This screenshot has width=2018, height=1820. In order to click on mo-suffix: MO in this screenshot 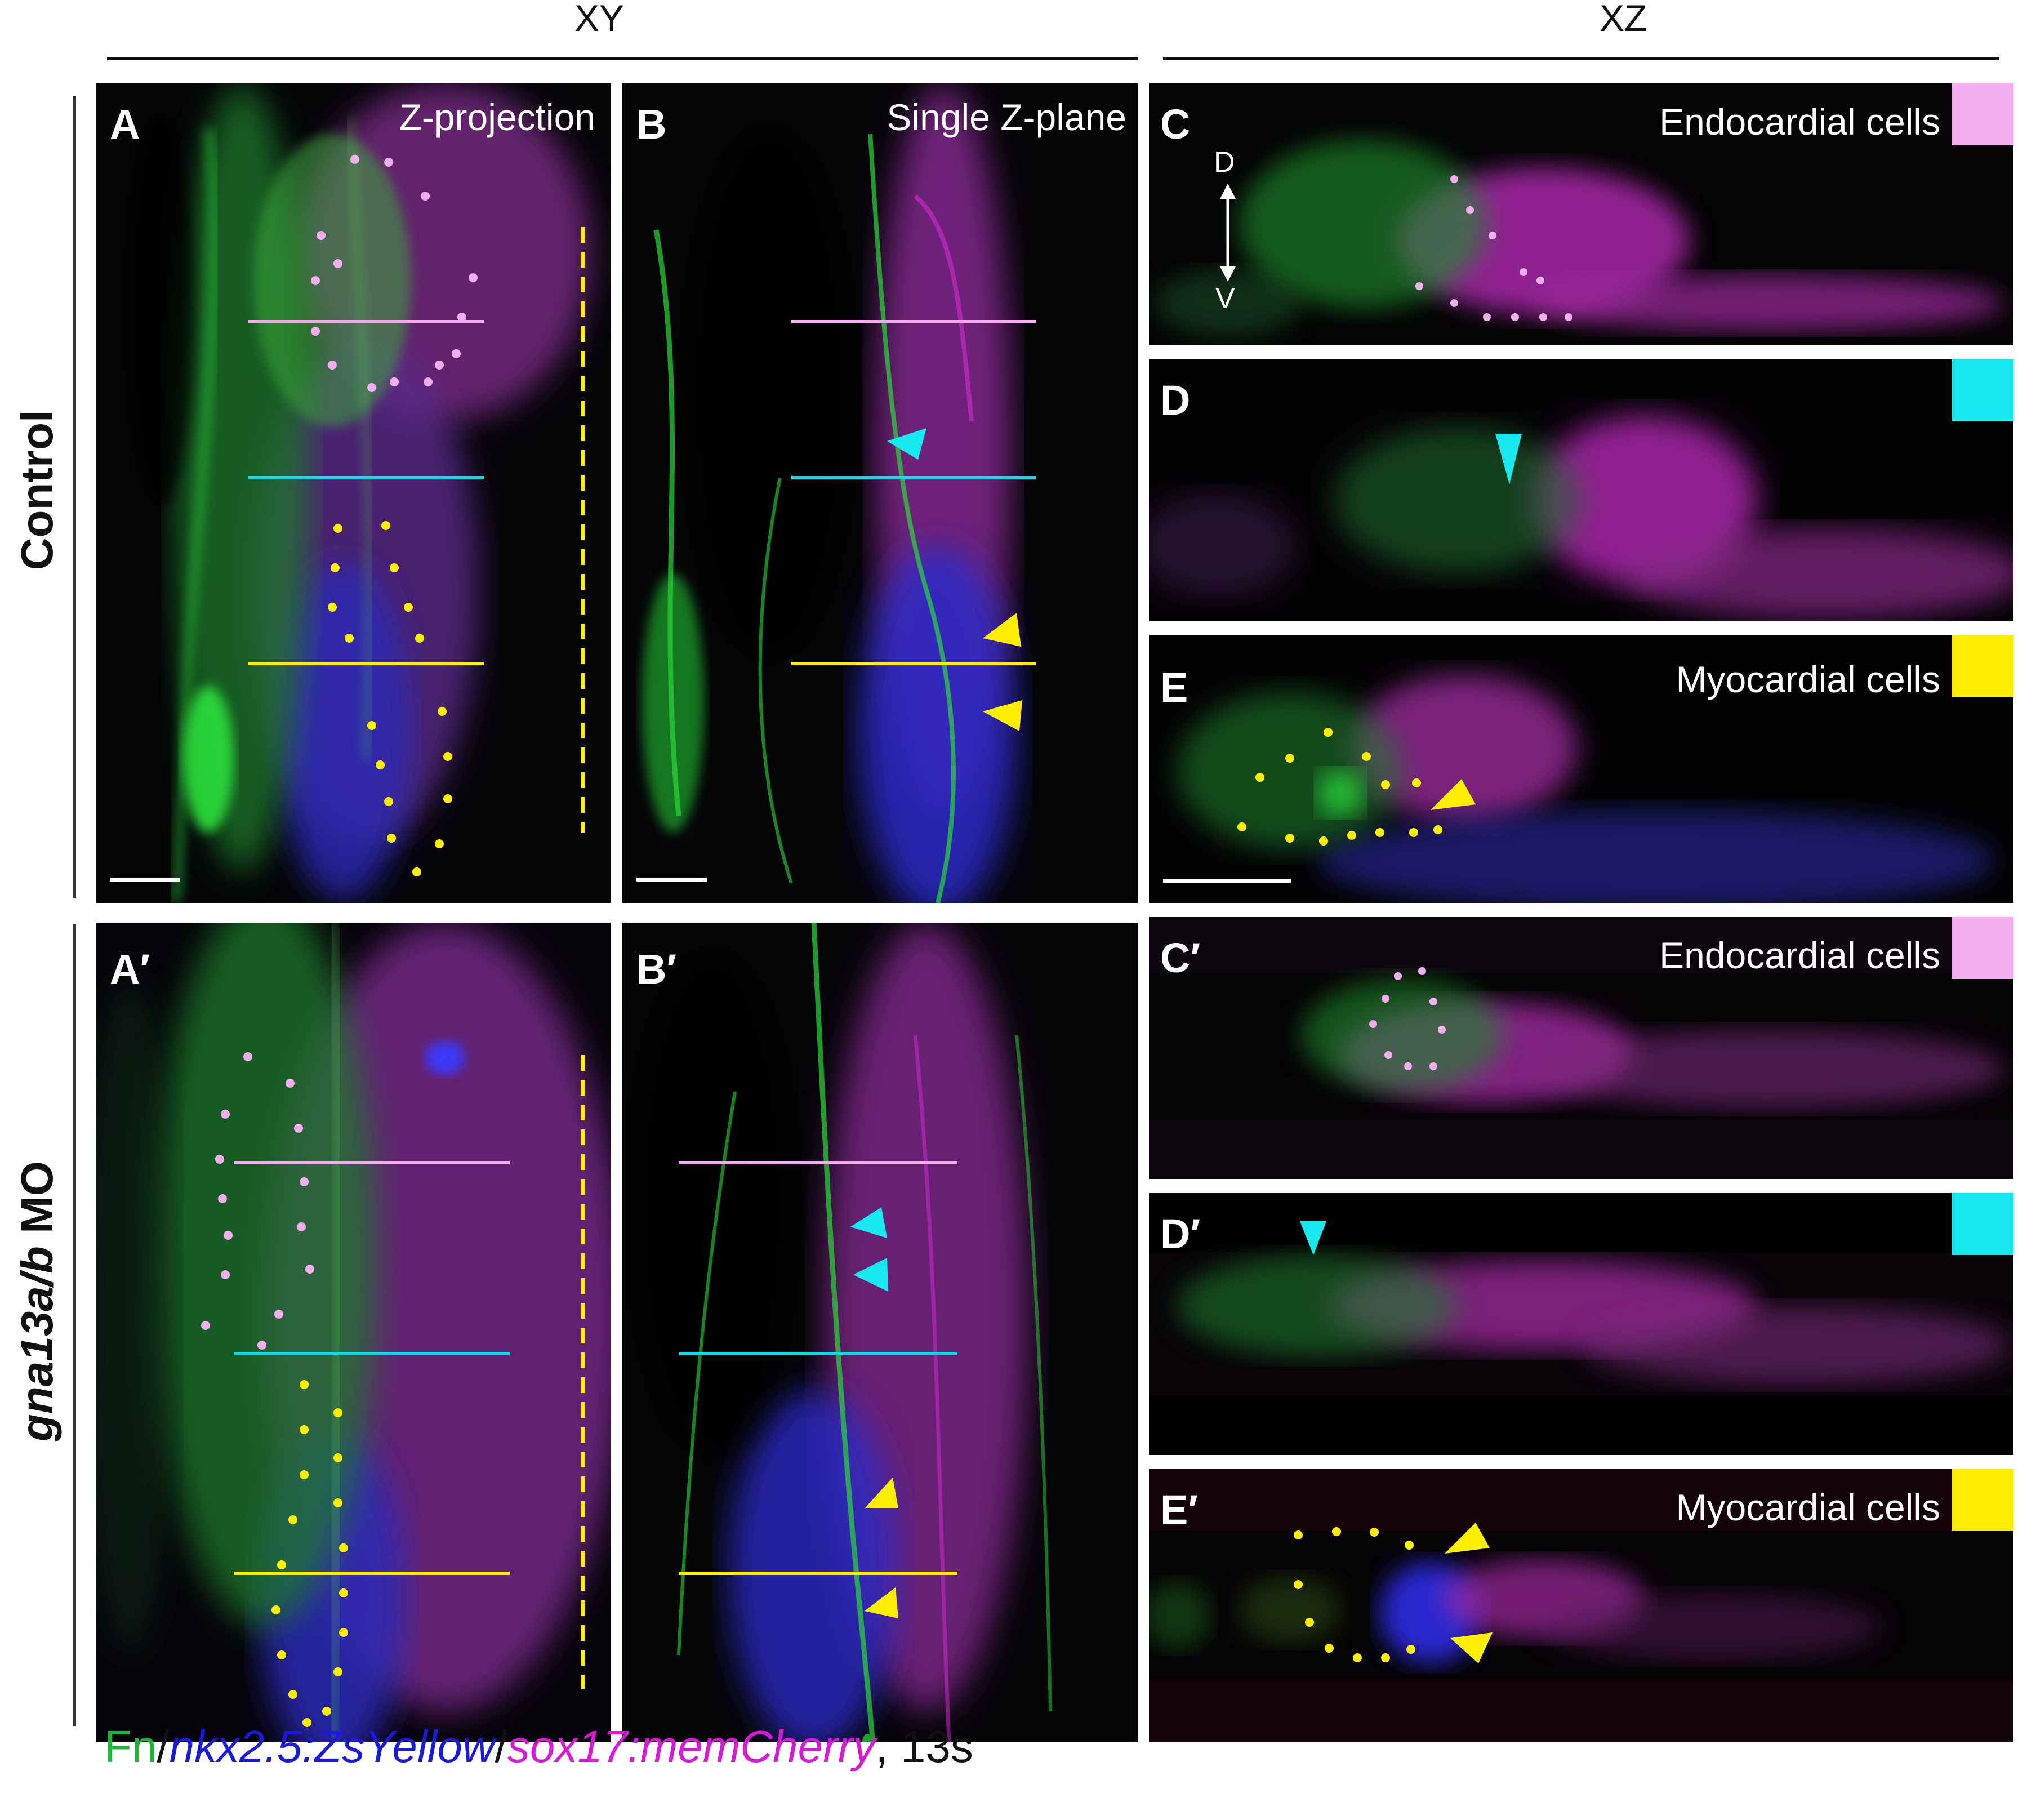, I will do `click(37, 1204)`.